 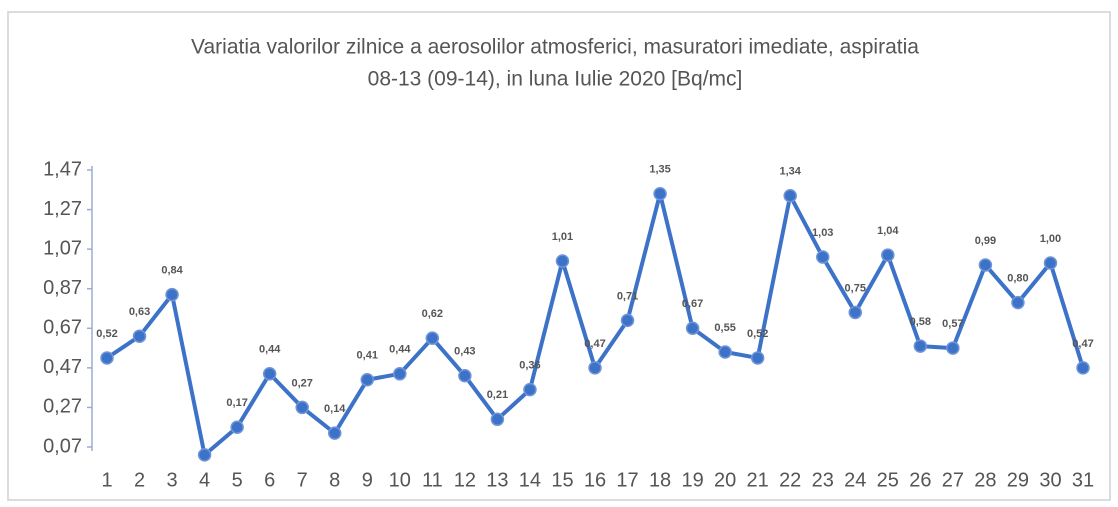 What do you see at coordinates (62, 446) in the screenshot?
I see `y-tick-label: 0,07` at bounding box center [62, 446].